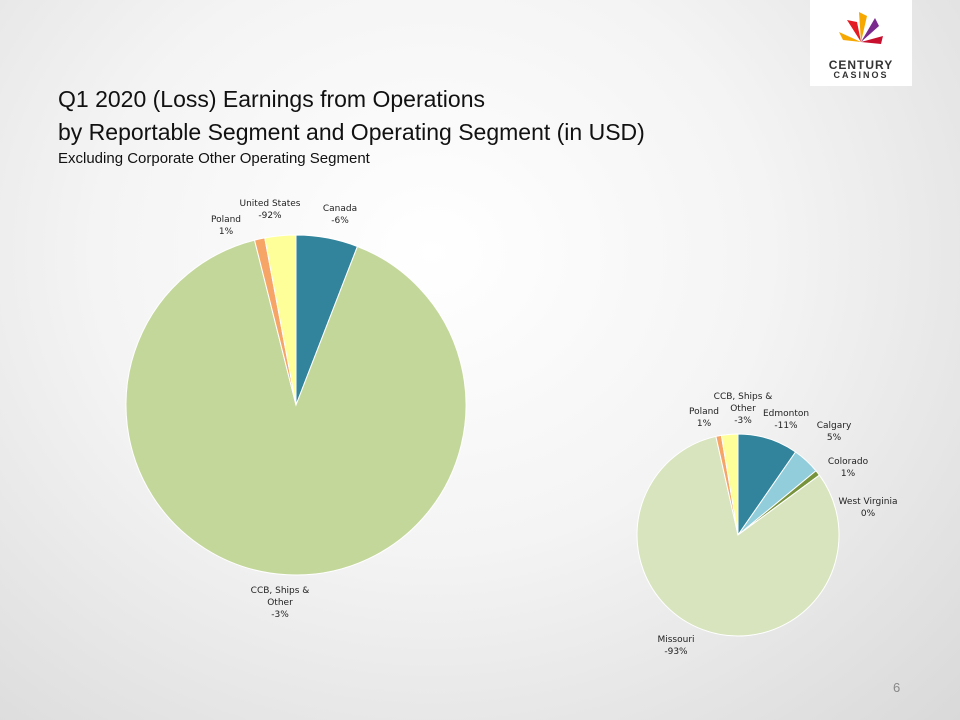 The image size is (960, 720). I want to click on logo-text: CASINOS, so click(861, 75).